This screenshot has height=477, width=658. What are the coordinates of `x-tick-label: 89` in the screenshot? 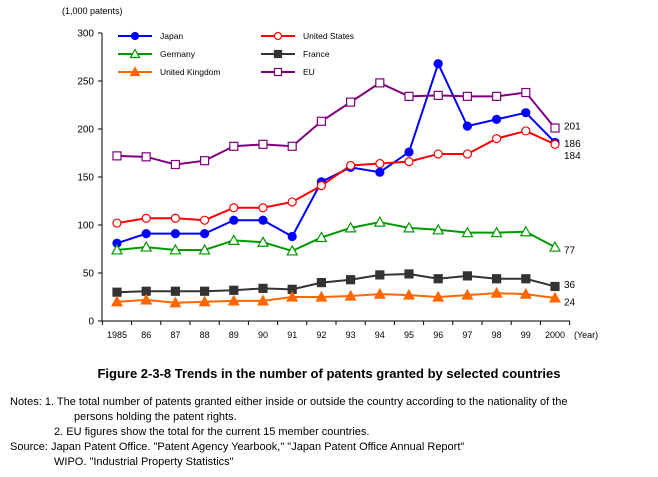 It's located at (234, 335).